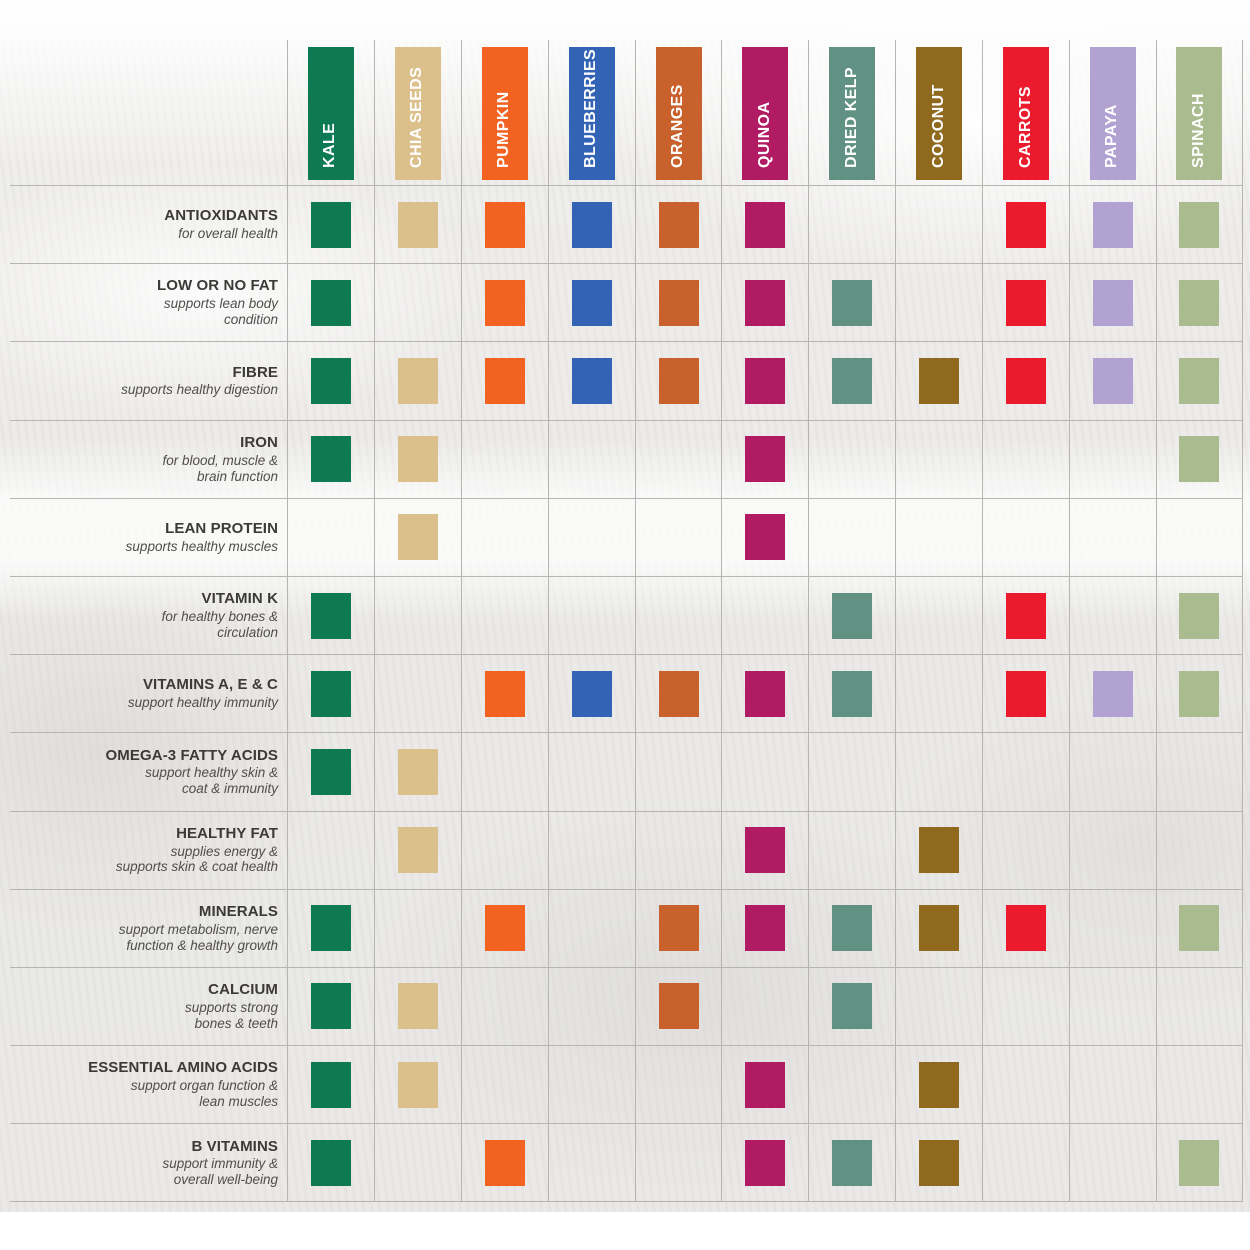 The height and width of the screenshot is (1250, 1250). I want to click on ingredient-bar-oranges: ORANGES, so click(678, 113).